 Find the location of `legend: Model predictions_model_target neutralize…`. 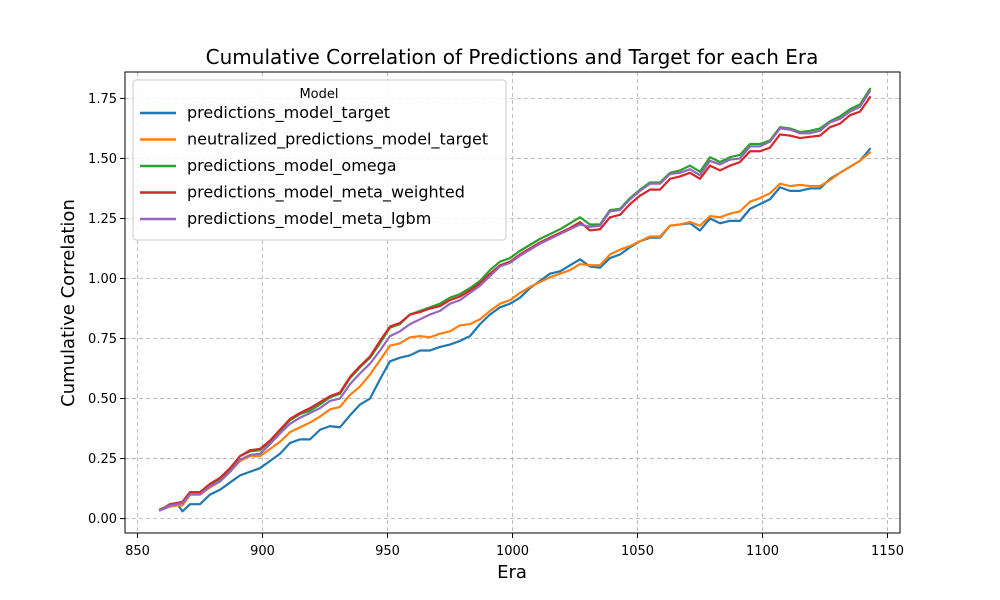

legend: Model predictions_model_target neutralize… is located at coordinates (319, 160).